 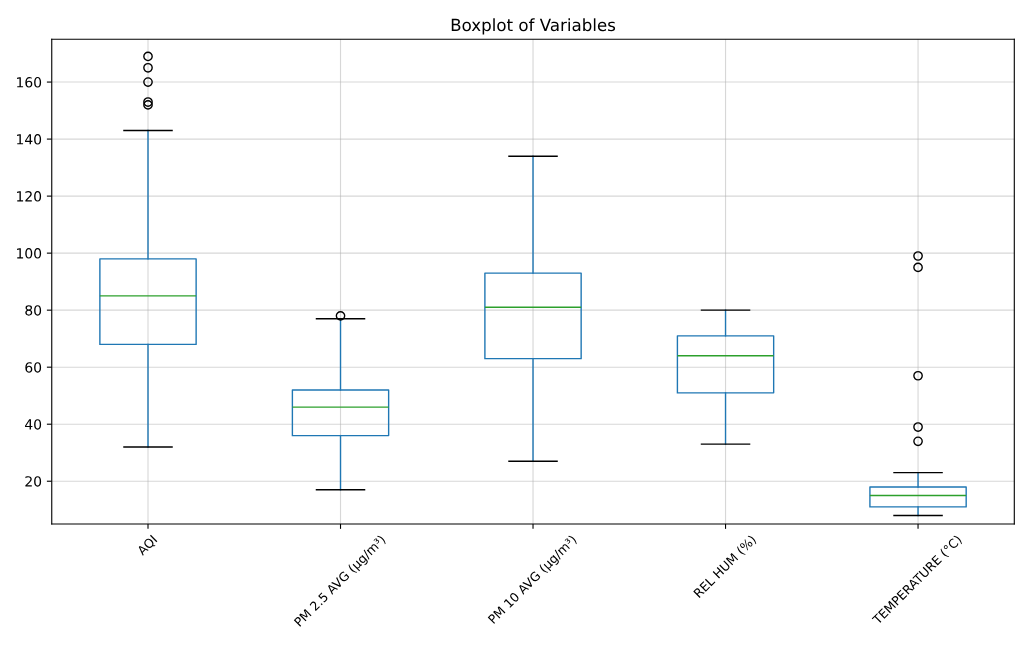 I want to click on y-tick-label: 40, so click(x=33, y=424).